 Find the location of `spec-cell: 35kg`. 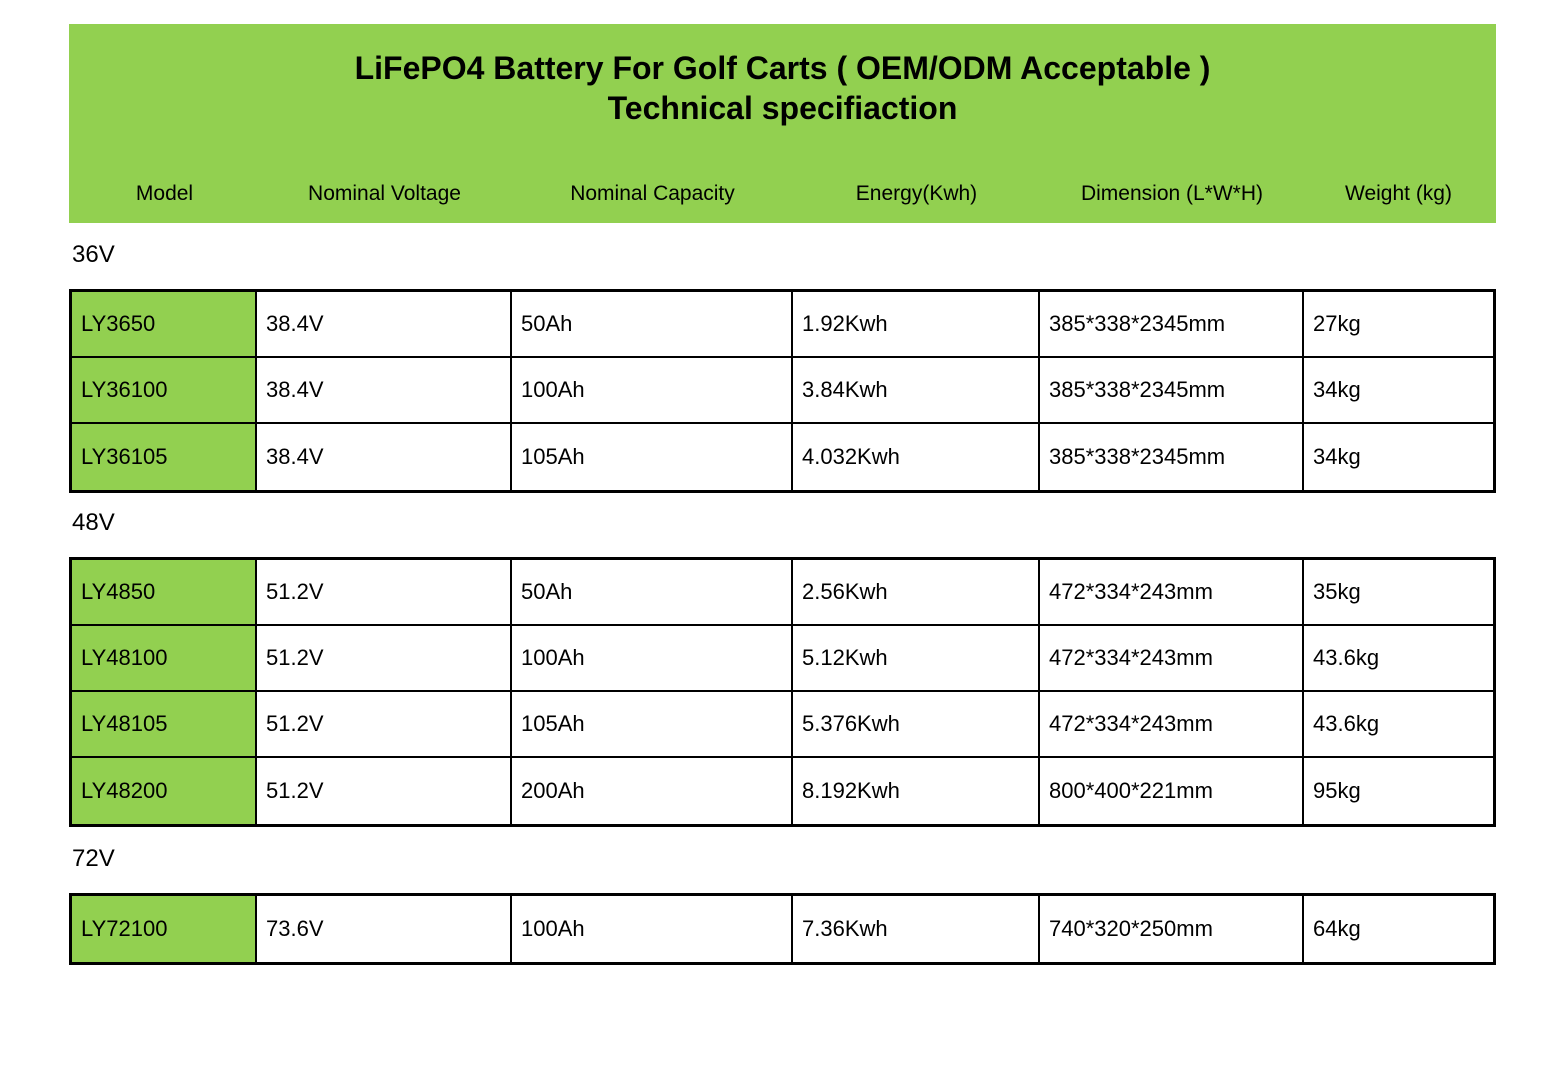

spec-cell: 35kg is located at coordinates (1398, 593).